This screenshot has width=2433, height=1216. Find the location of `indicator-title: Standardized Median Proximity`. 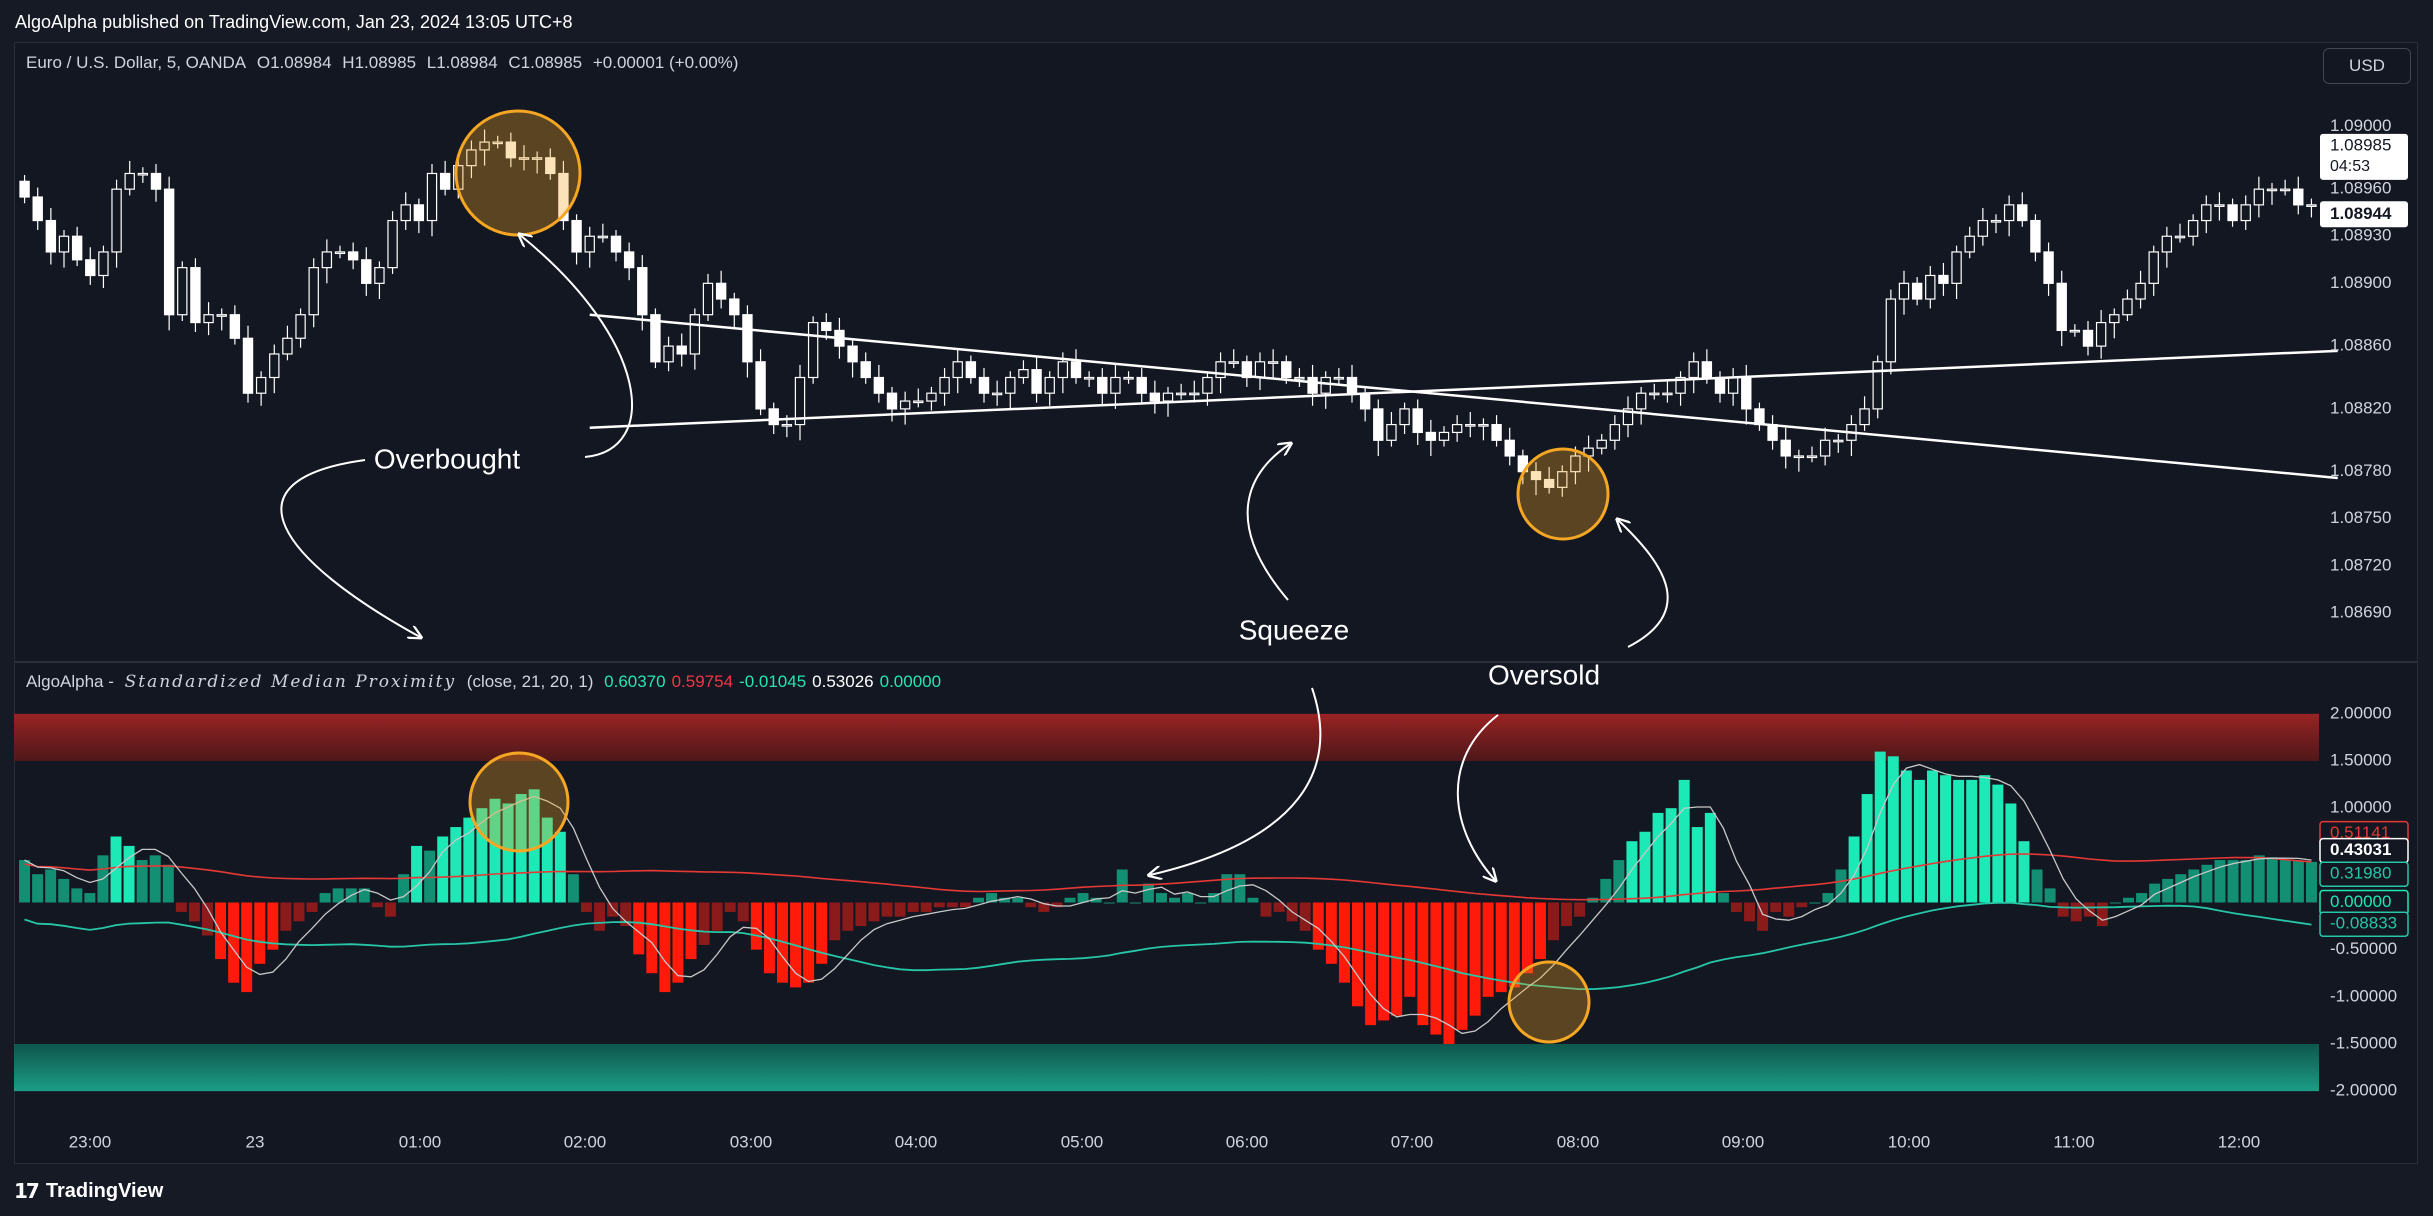

indicator-title: Standardized Median Proximity is located at coordinates (290, 682).